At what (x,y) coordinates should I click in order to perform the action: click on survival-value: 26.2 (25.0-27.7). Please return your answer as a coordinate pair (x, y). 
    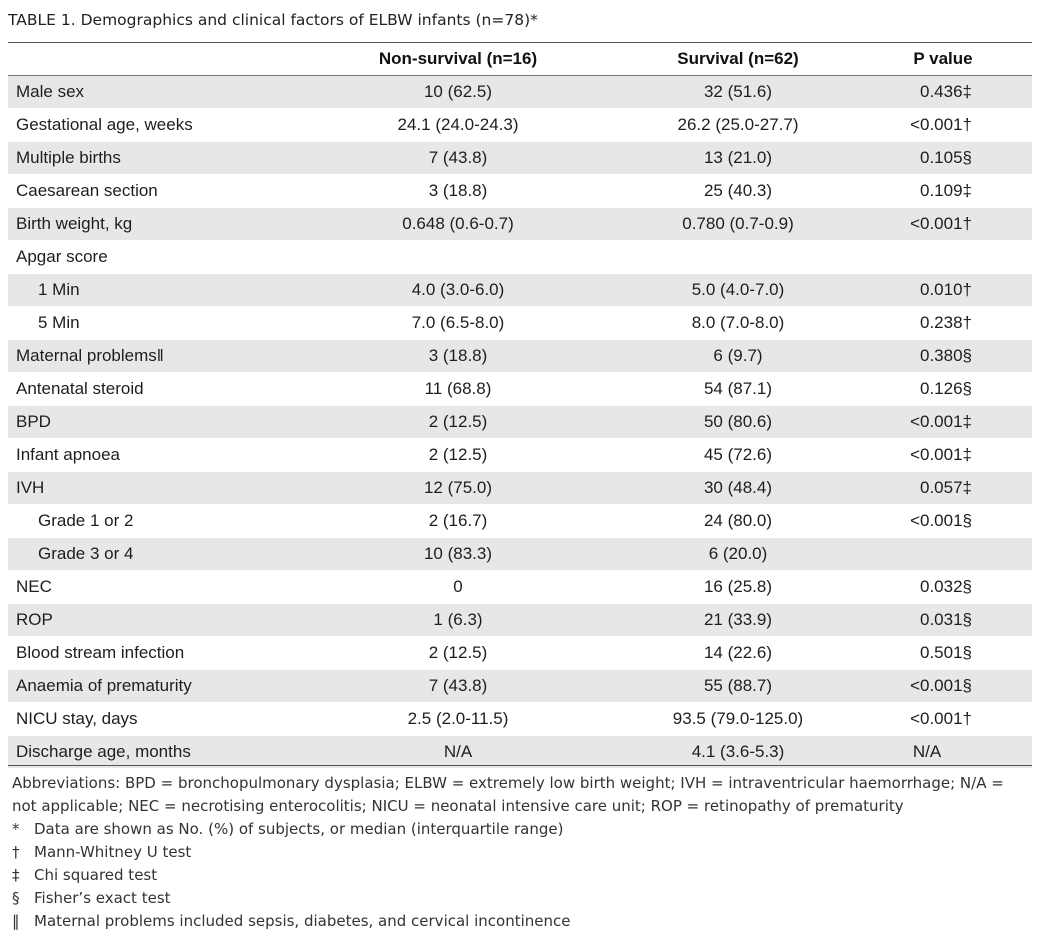
    Looking at the image, I should click on (738, 124).